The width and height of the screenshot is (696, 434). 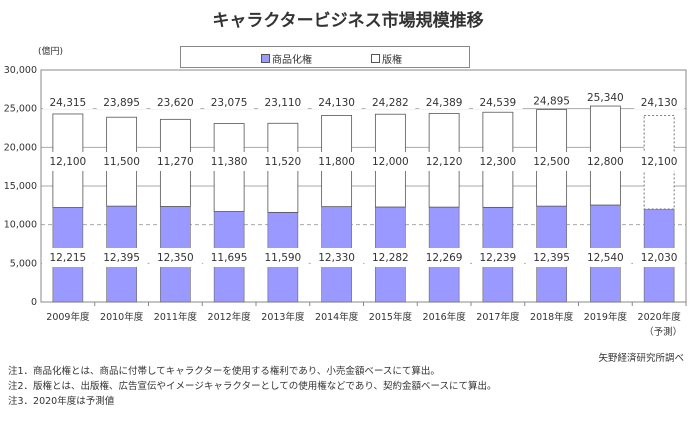 What do you see at coordinates (660, 317) in the screenshot?
I see `x-tick-label: 2020年度` at bounding box center [660, 317].